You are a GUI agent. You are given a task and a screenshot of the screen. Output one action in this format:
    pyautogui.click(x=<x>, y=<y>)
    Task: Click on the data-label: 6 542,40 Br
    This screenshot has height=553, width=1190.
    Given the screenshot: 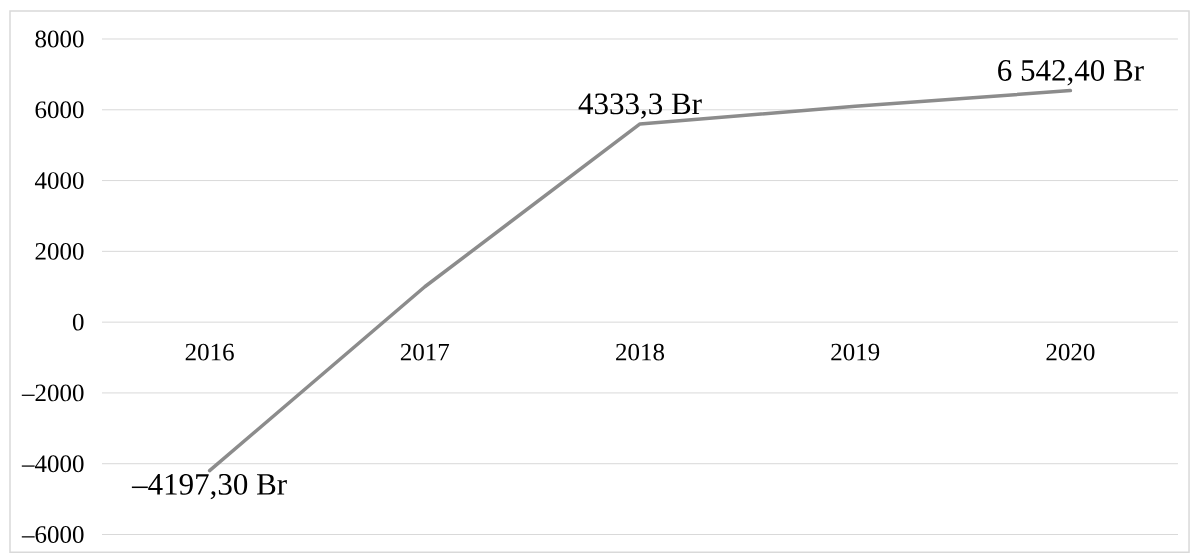 What is the action you would take?
    pyautogui.click(x=1071, y=73)
    